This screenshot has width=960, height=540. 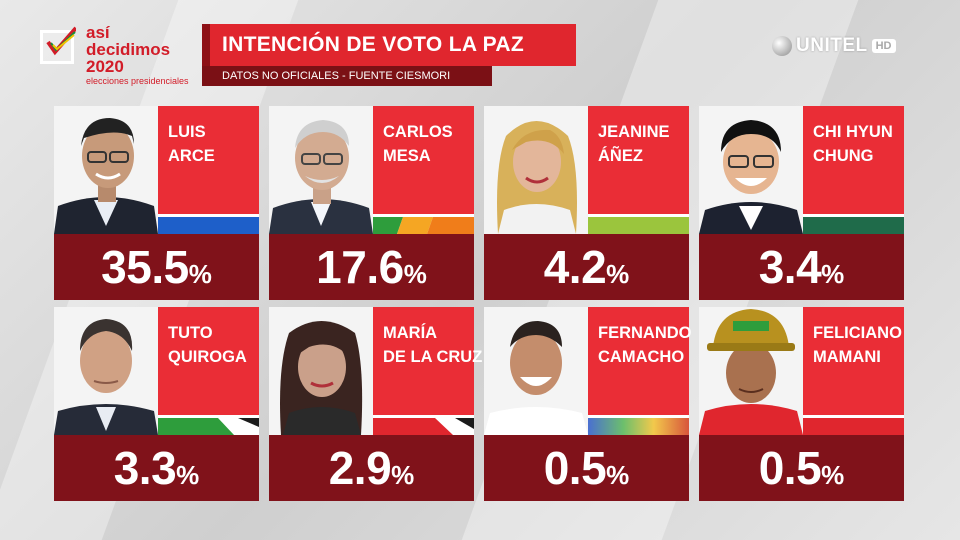 I want to click on page-title: INTENCIÓN DE VOTO LA PAZ, so click(x=373, y=44).